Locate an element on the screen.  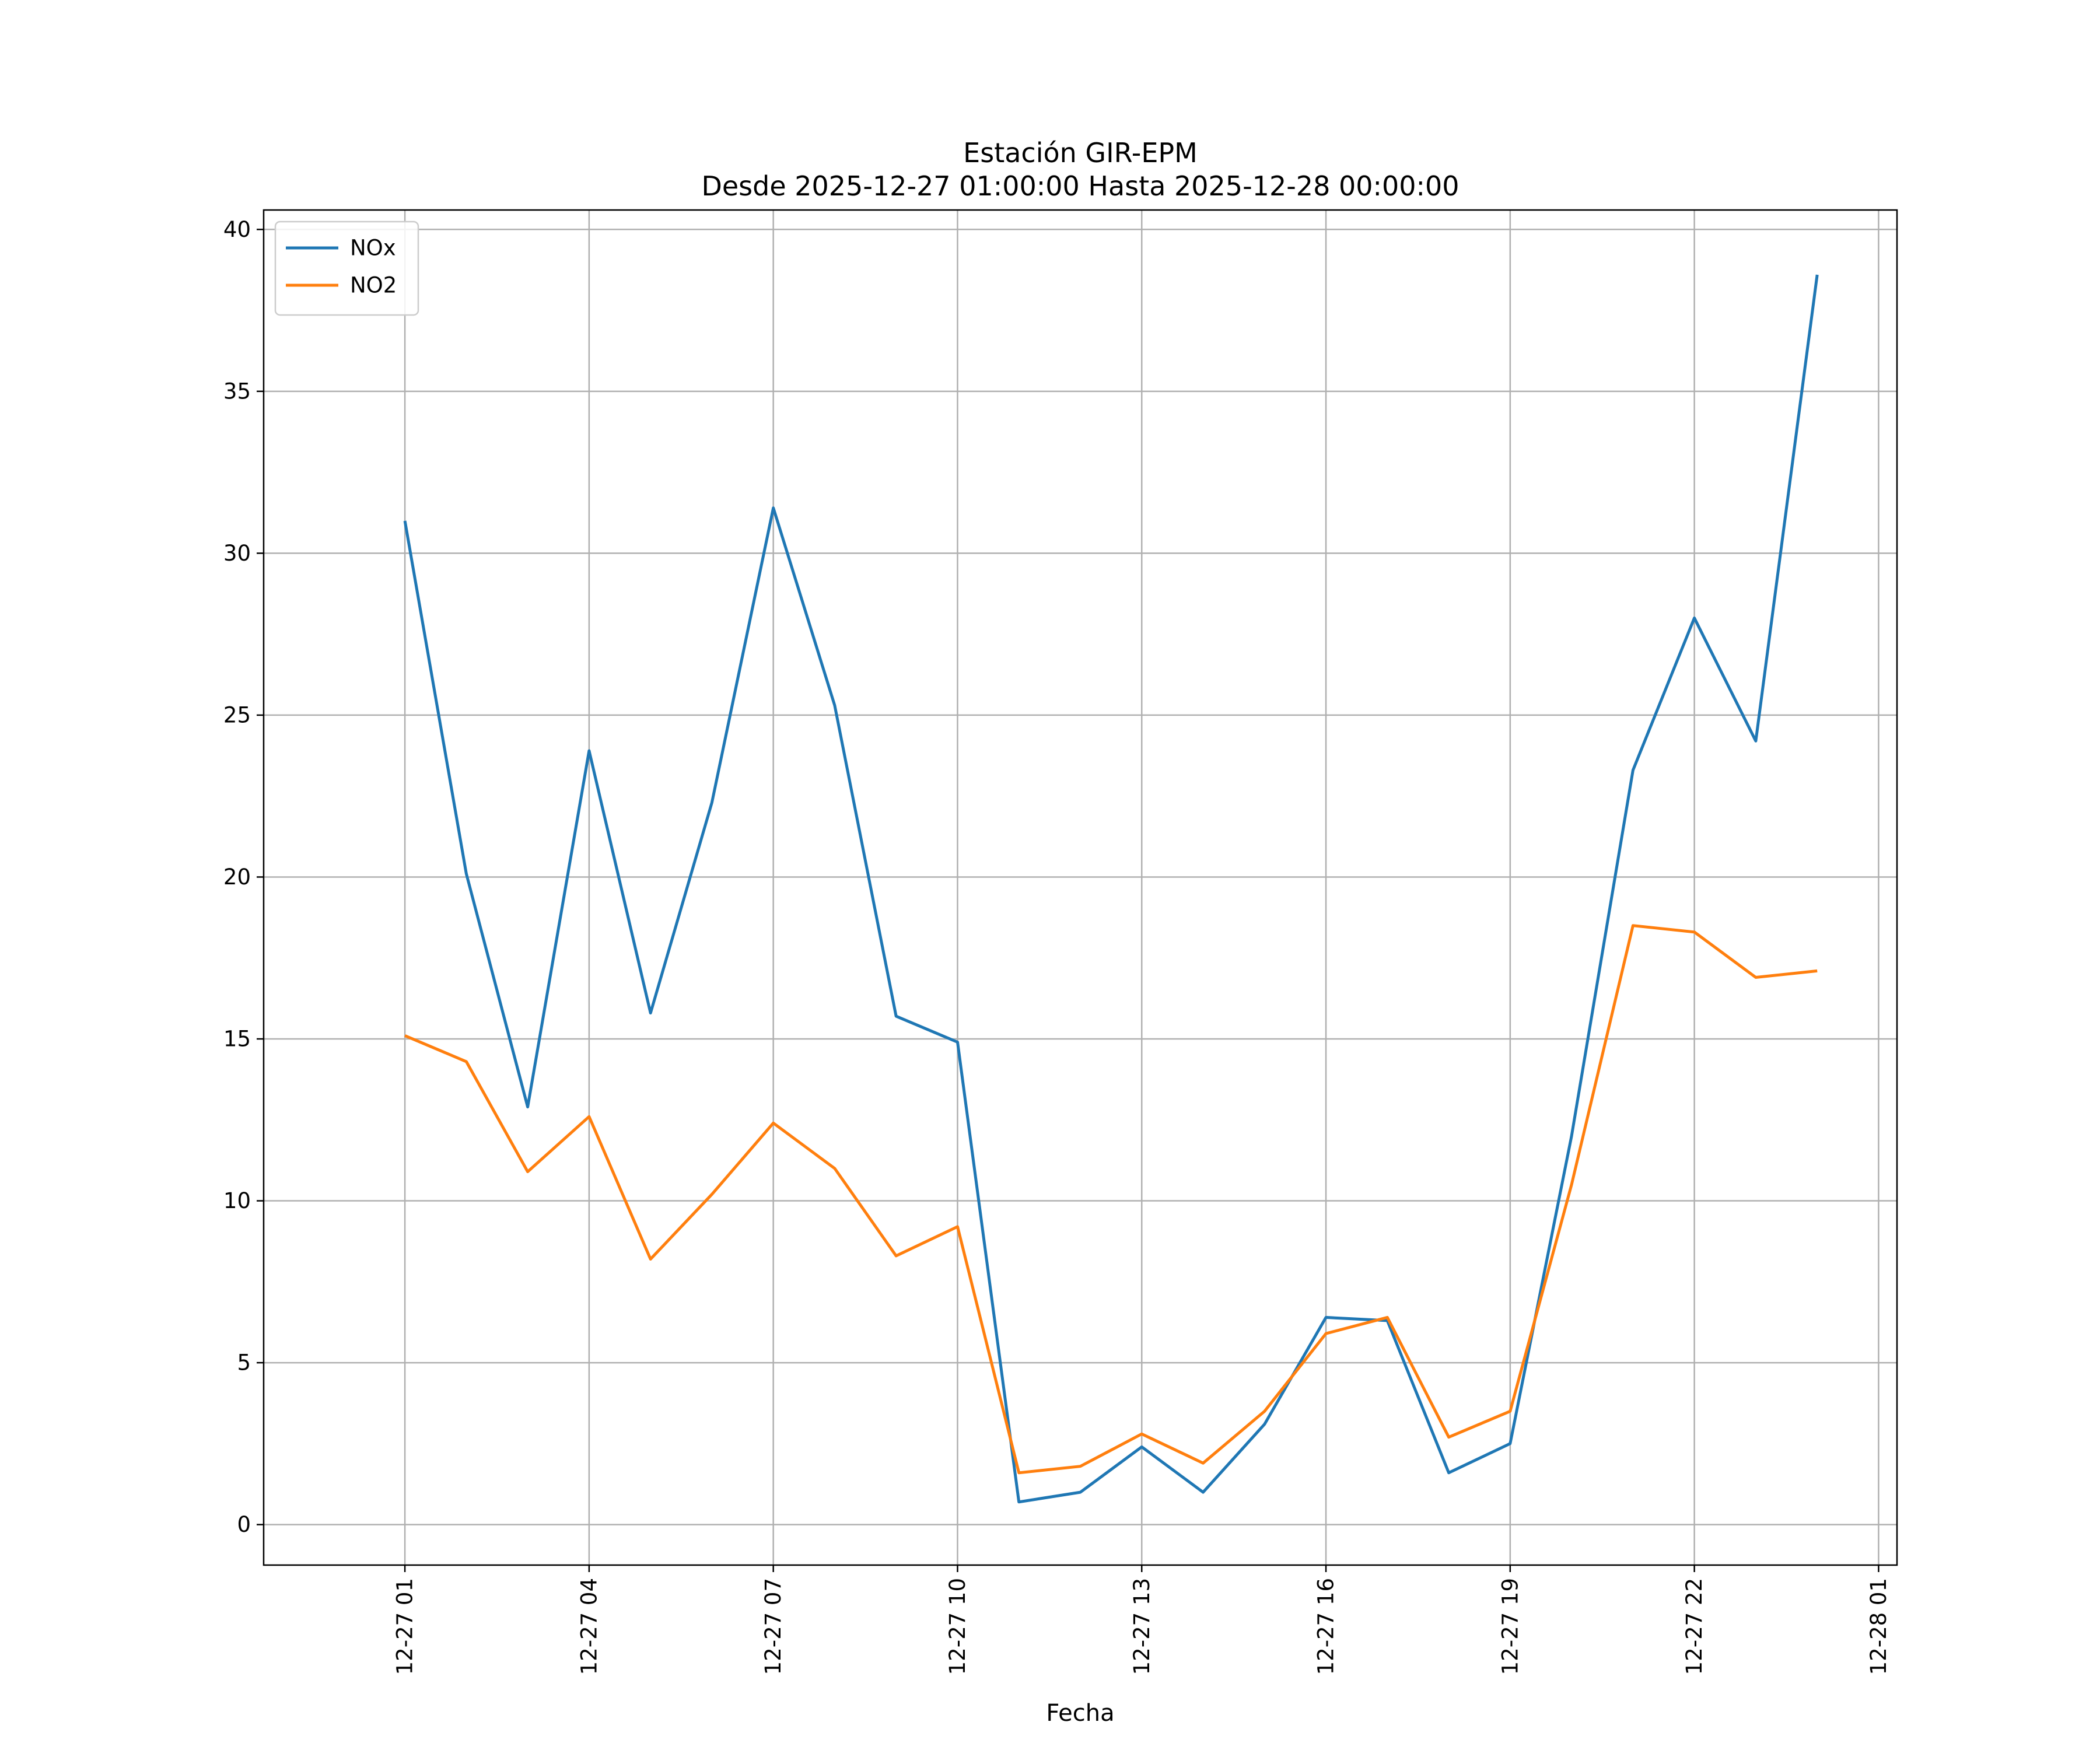
y-tick-label: 30 is located at coordinates (237, 553).